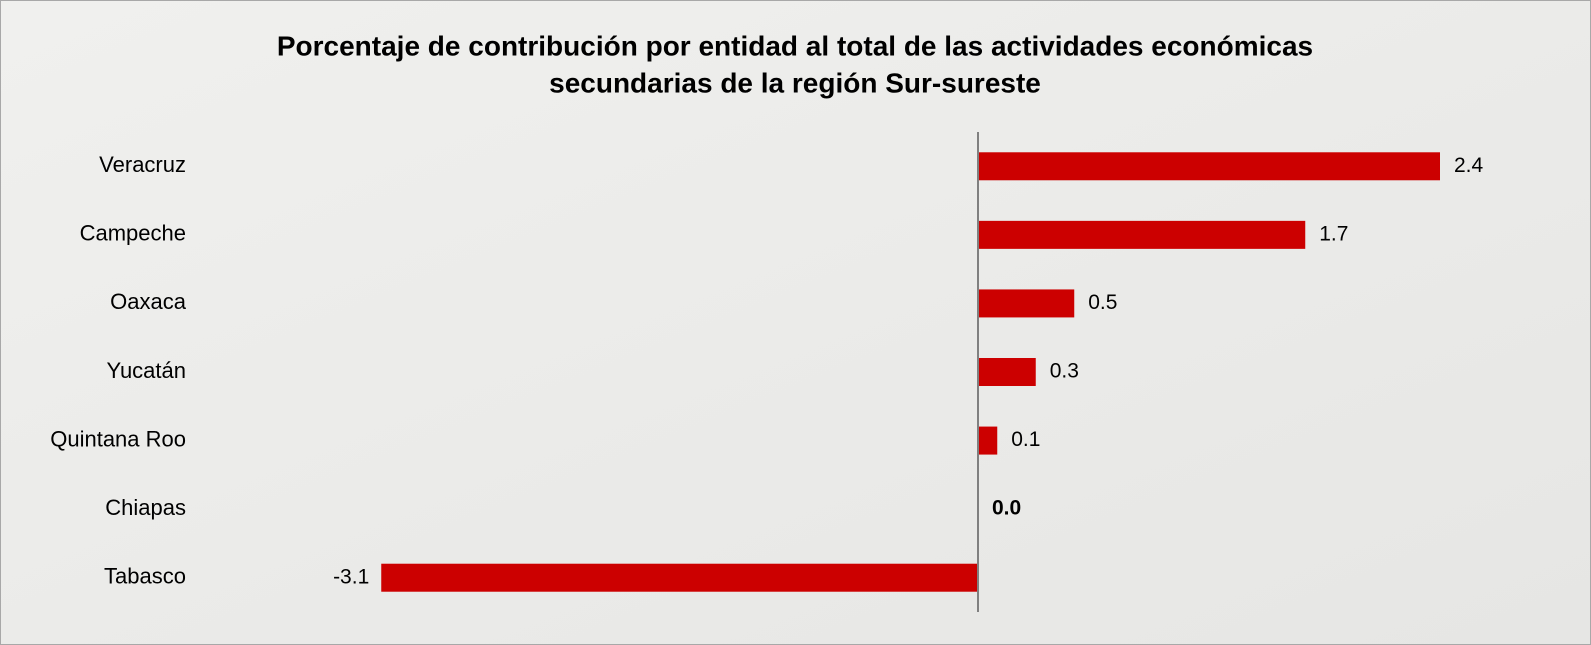 The height and width of the screenshot is (645, 1591). What do you see at coordinates (1025, 439) in the screenshot?
I see `value-label: 0.1` at bounding box center [1025, 439].